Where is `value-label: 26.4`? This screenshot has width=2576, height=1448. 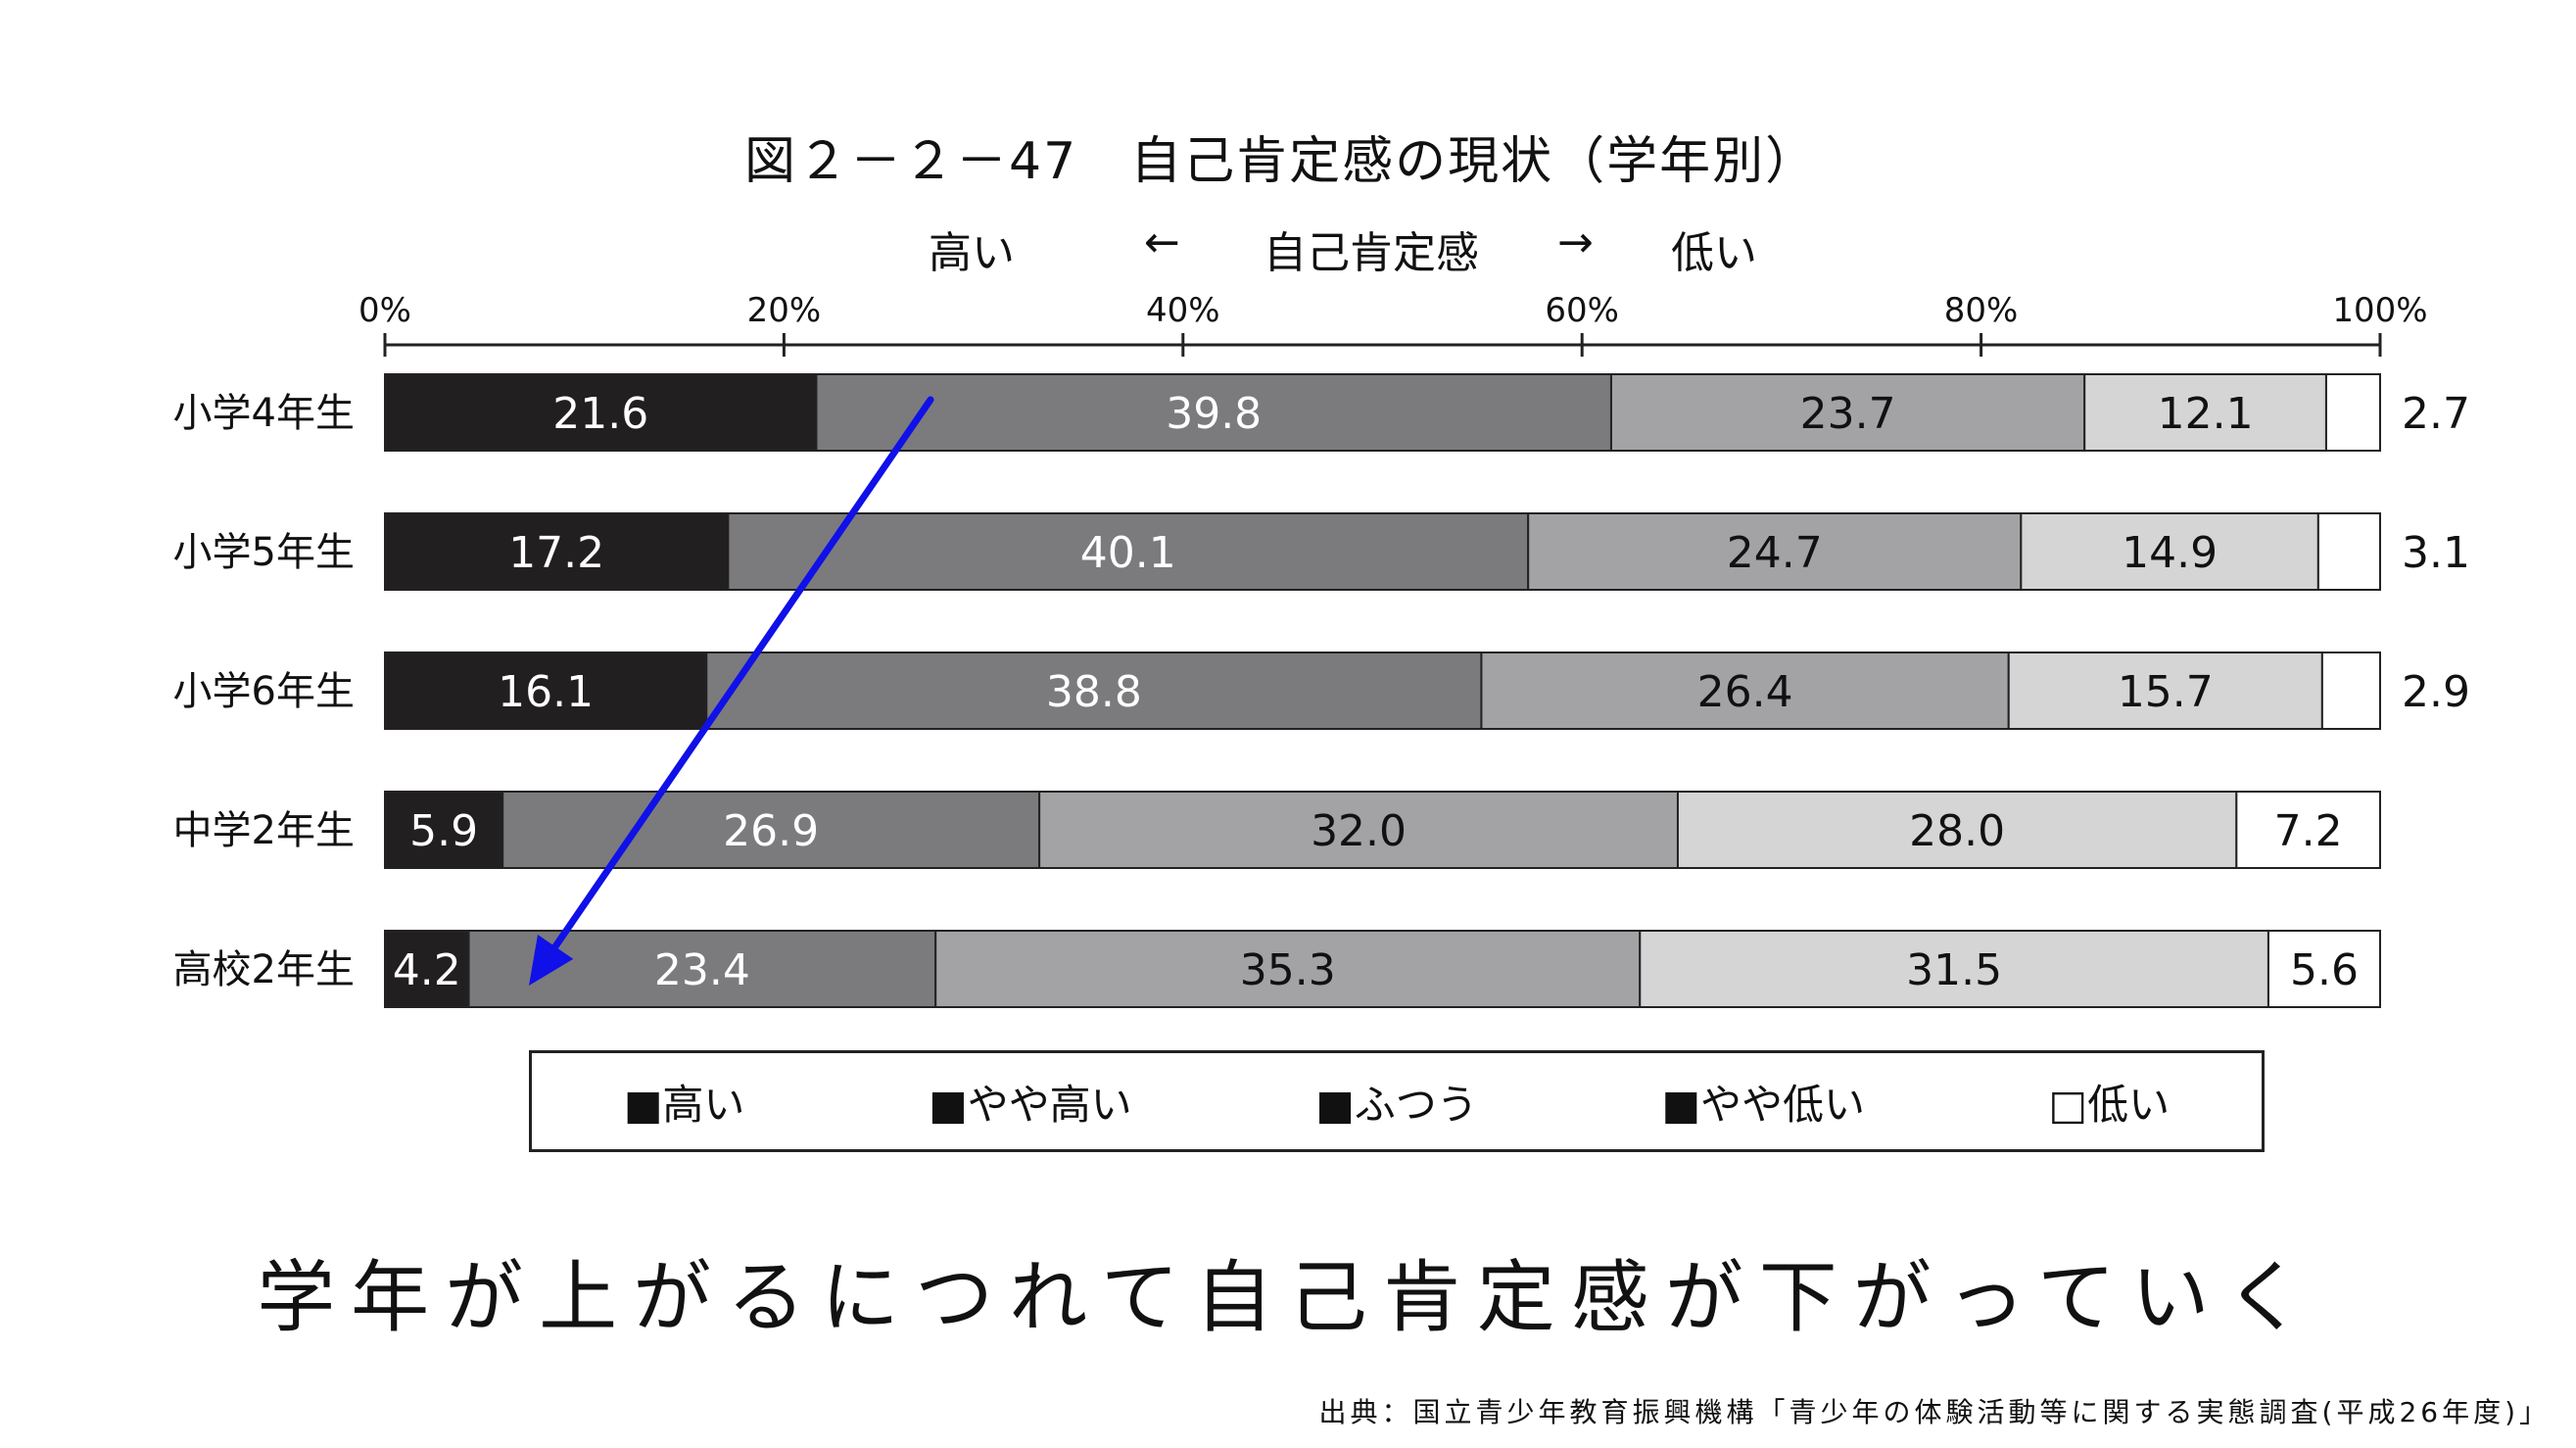
value-label: 26.4 is located at coordinates (1745, 692).